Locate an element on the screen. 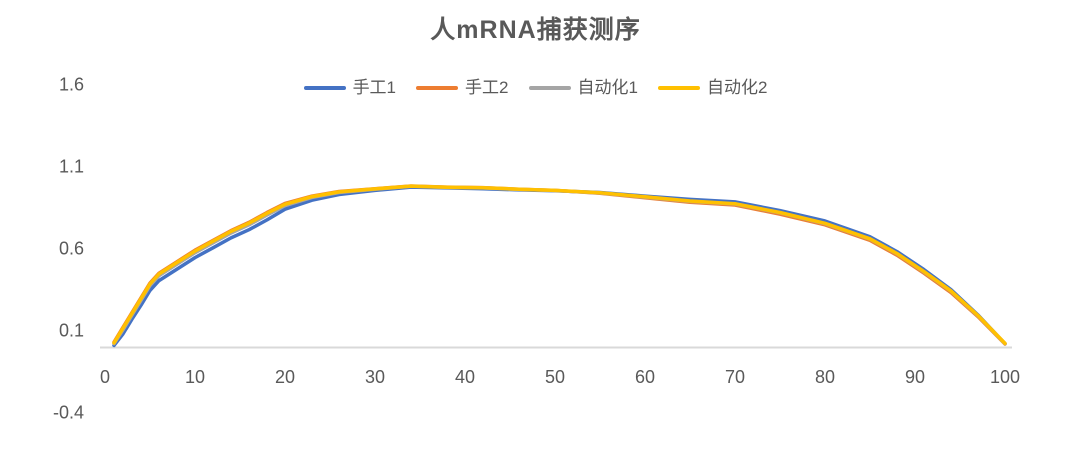 Image resolution: width=1071 pixels, height=476 pixels. legend-label: 自动化1 is located at coordinates (607, 87).